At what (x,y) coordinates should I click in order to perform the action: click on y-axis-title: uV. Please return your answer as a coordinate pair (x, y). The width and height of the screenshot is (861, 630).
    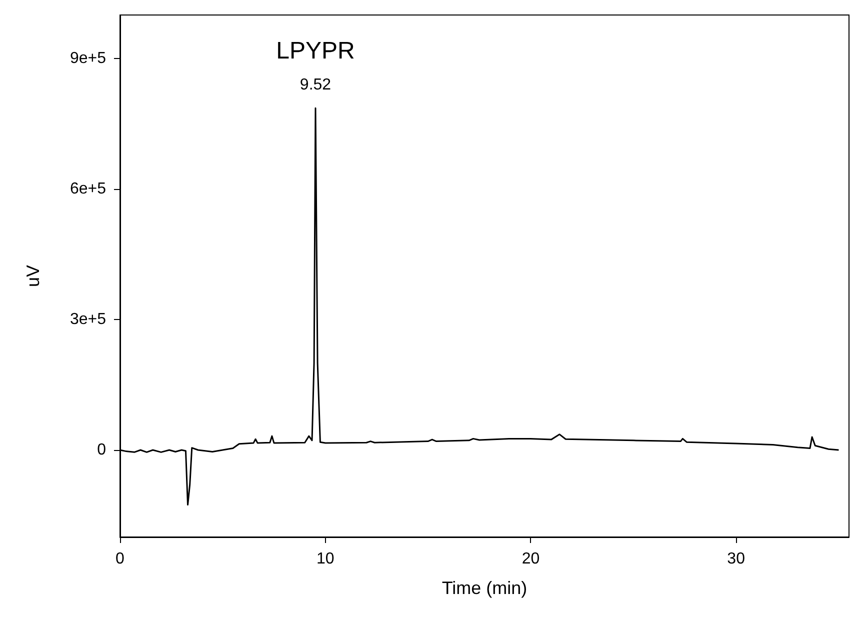
    Looking at the image, I should click on (33, 276).